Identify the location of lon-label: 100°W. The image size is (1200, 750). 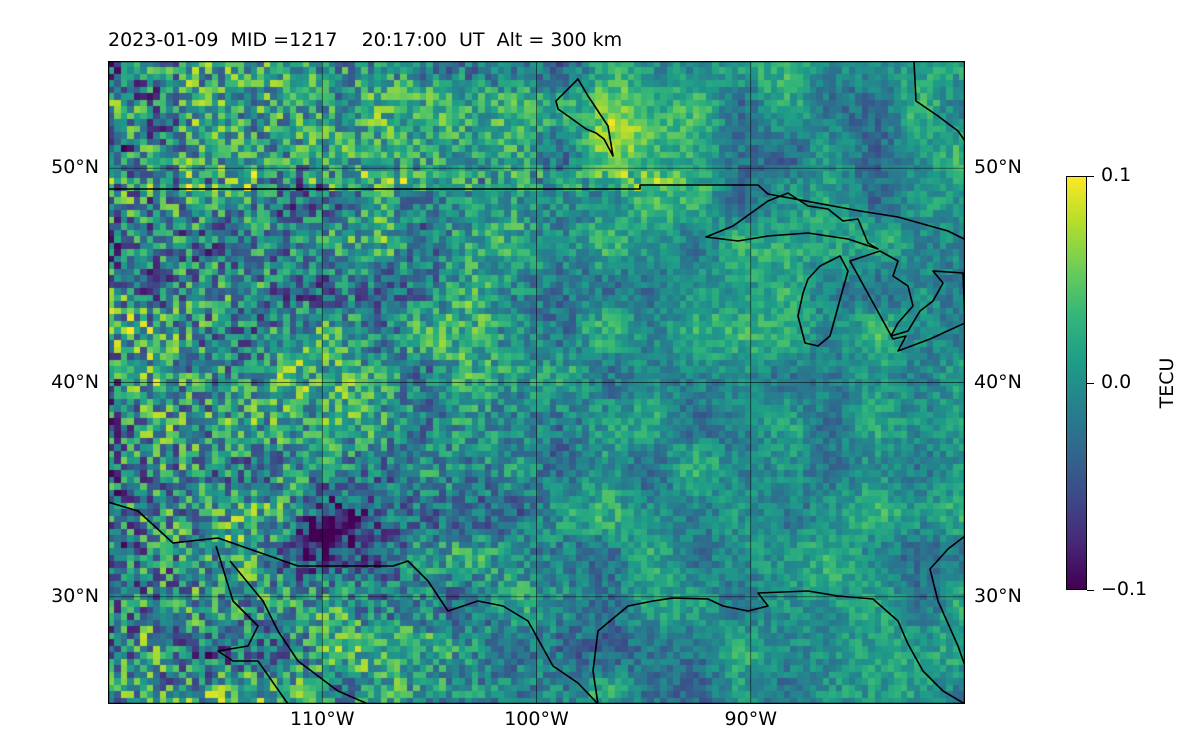
(536, 719).